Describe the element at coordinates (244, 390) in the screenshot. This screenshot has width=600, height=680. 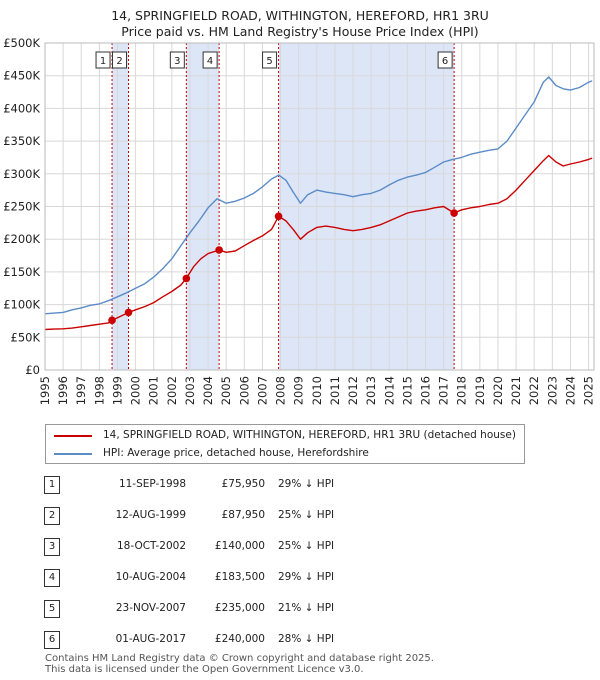
I see `x-tick-label: 2006` at that location.